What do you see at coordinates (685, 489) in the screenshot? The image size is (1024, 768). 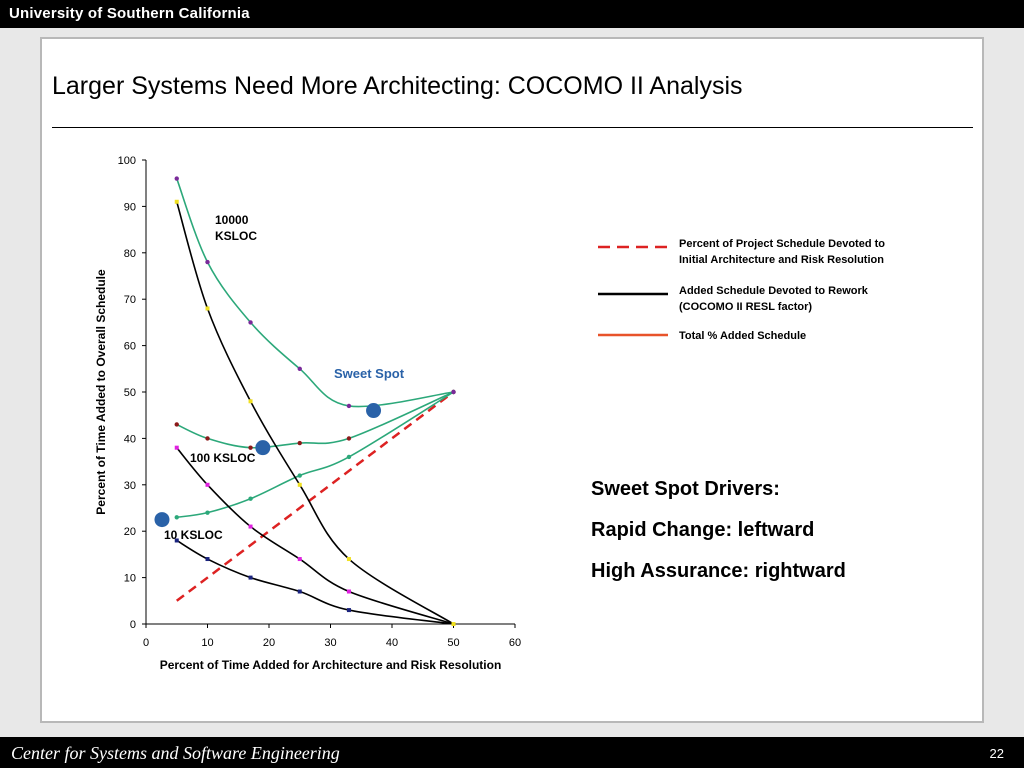 I see `drivers-heading: Sweet Spot Drivers:` at bounding box center [685, 489].